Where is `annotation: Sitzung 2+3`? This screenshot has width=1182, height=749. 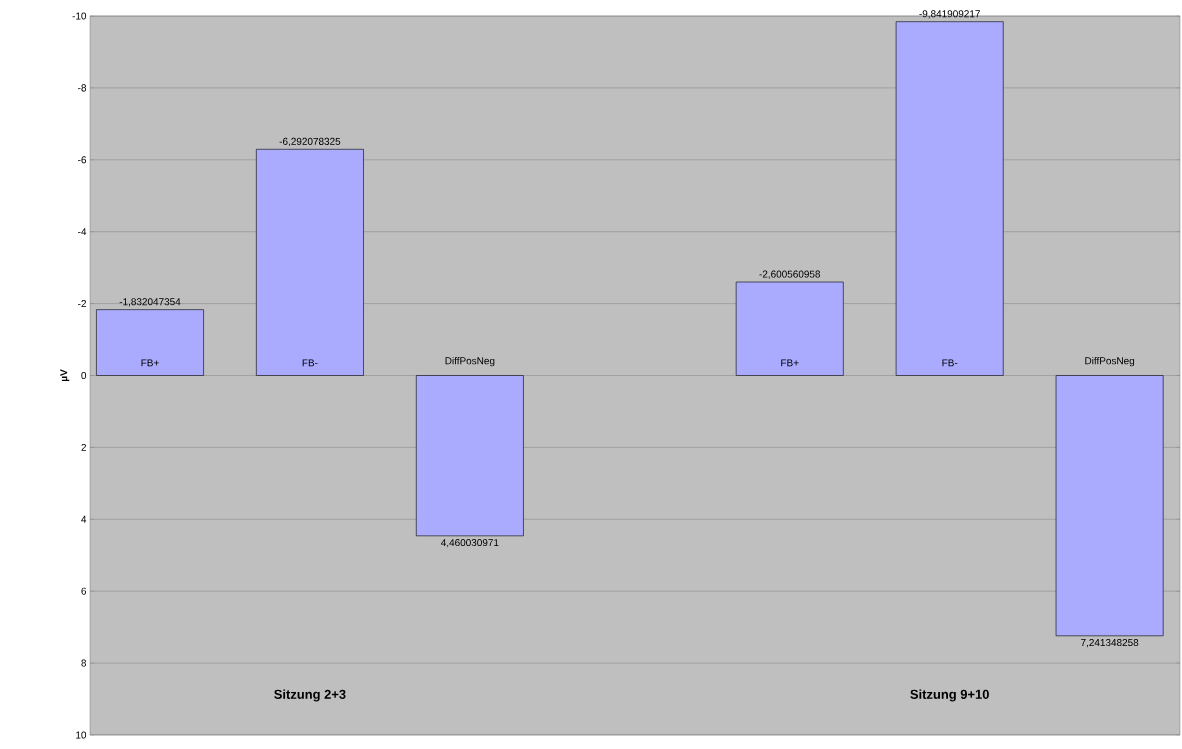 annotation: Sitzung 2+3 is located at coordinates (310, 695).